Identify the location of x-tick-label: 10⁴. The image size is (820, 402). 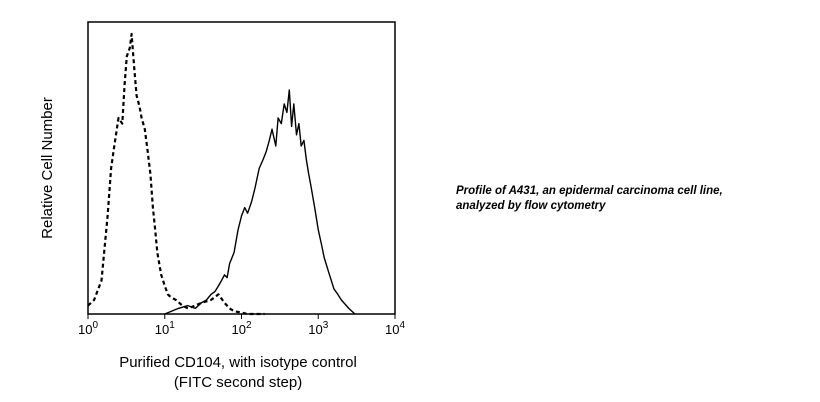
(395, 328).